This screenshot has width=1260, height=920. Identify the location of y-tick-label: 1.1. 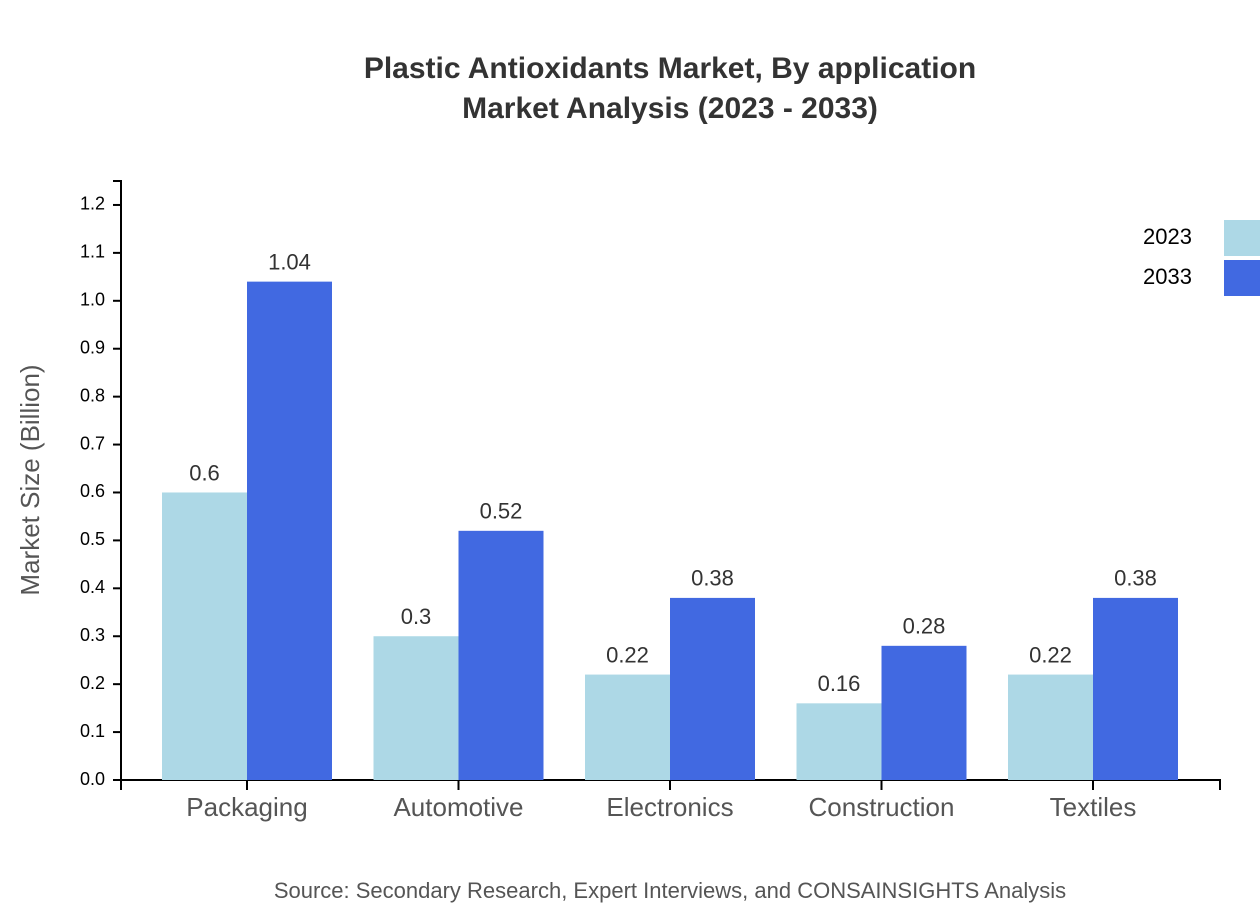
(92, 252).